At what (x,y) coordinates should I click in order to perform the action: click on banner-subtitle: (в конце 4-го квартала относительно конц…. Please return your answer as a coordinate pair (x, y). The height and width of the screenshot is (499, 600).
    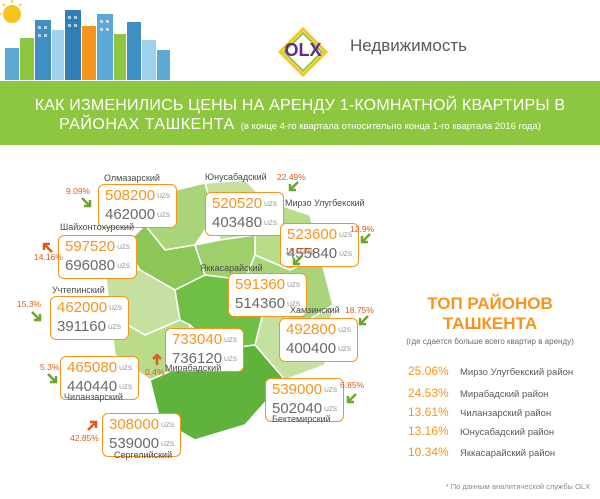
    Looking at the image, I should click on (390, 126).